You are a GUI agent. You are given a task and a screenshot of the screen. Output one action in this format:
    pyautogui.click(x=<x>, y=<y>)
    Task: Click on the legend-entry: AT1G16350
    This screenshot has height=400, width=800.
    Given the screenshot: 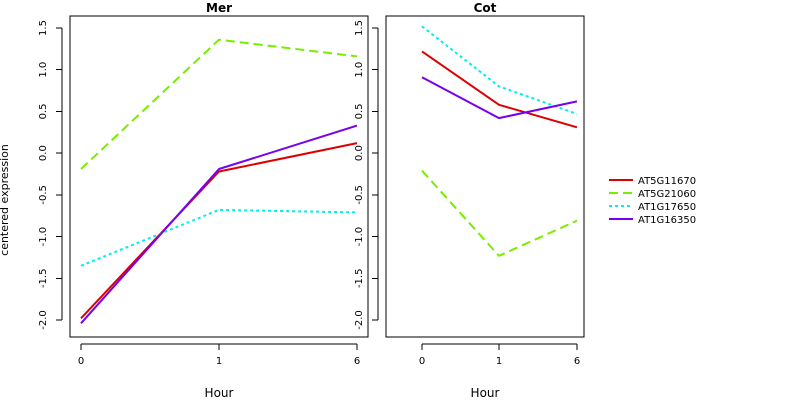 What is the action you would take?
    pyautogui.click(x=652, y=220)
    